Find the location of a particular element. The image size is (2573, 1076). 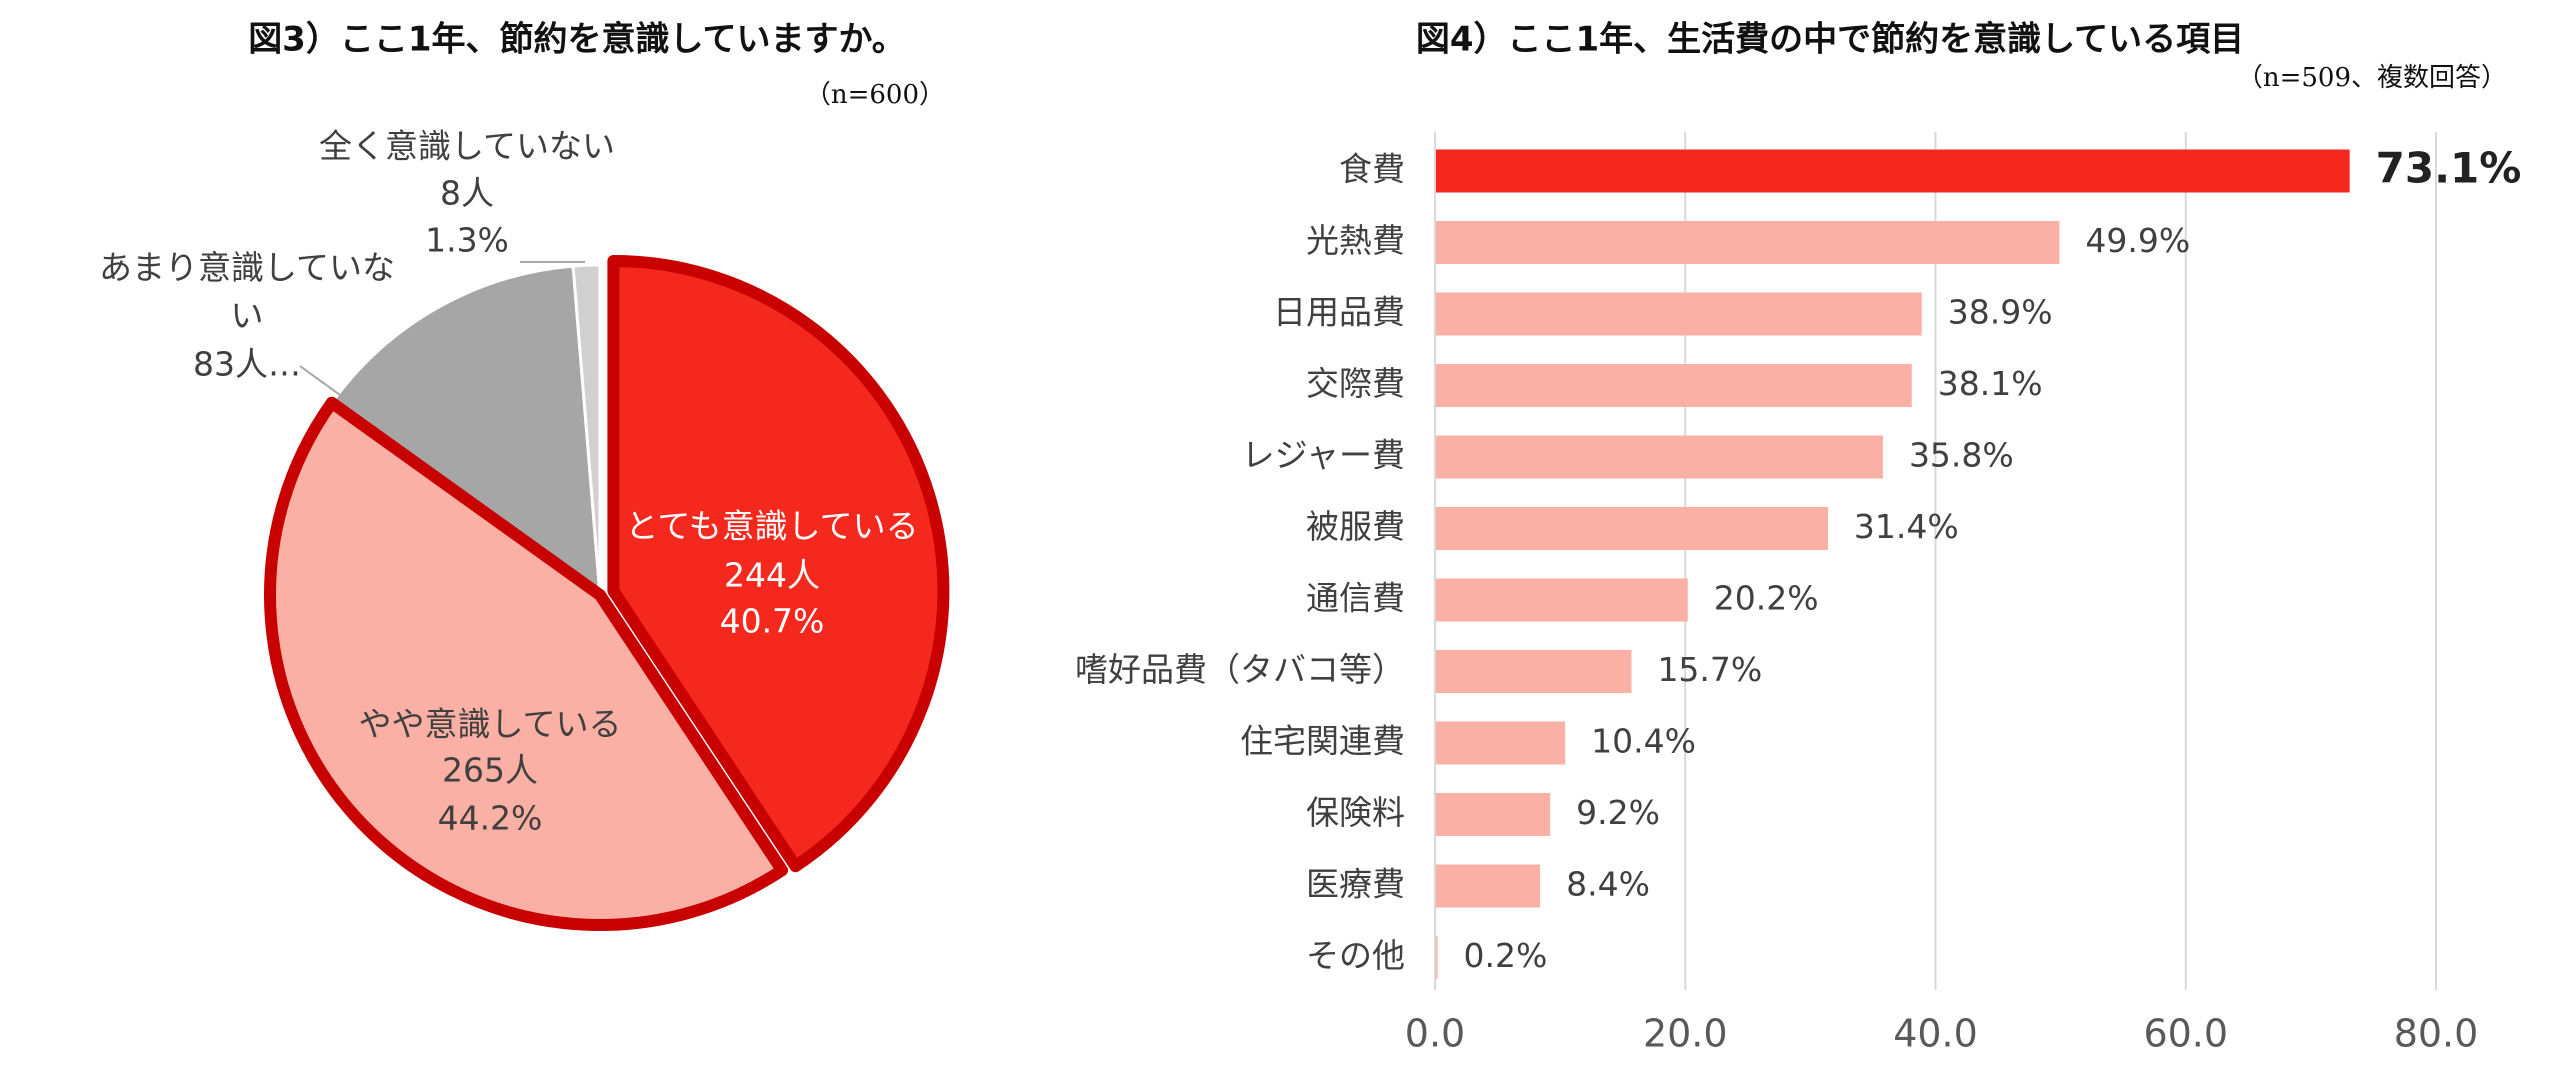

value-label: 35.8% is located at coordinates (1961, 455).